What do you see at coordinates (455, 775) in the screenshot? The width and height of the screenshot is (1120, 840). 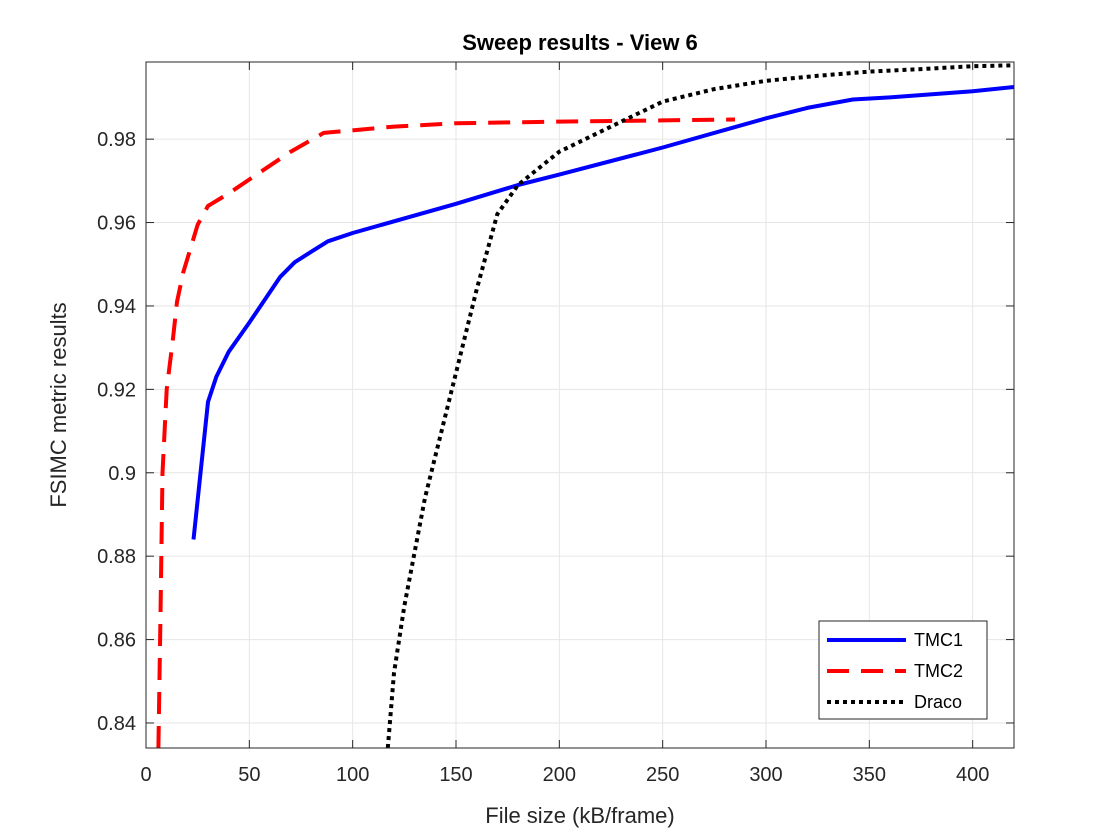 I see `x-tick-label: 150` at bounding box center [455, 775].